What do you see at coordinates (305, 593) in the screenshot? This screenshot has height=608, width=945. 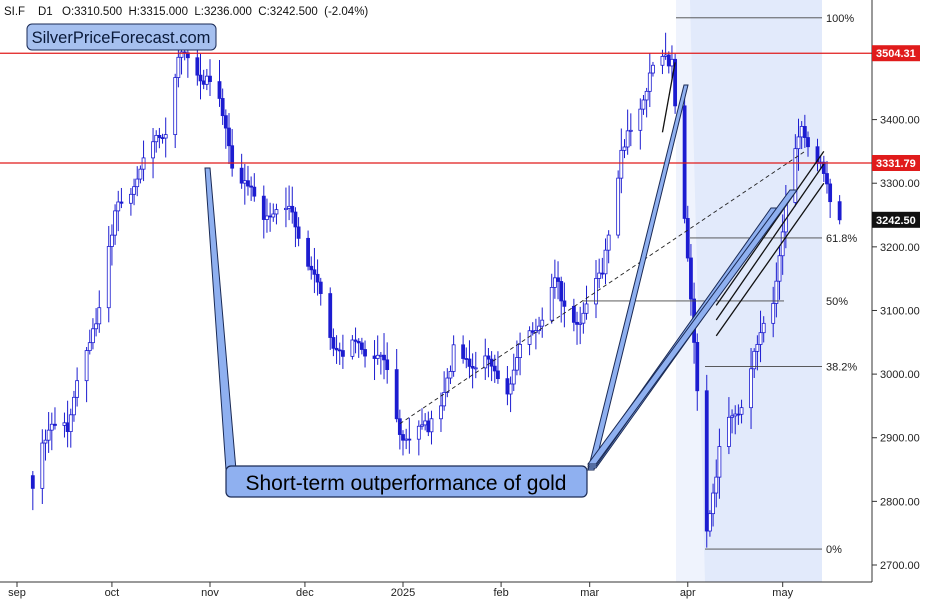 I see `time-tick-label: dec` at bounding box center [305, 593].